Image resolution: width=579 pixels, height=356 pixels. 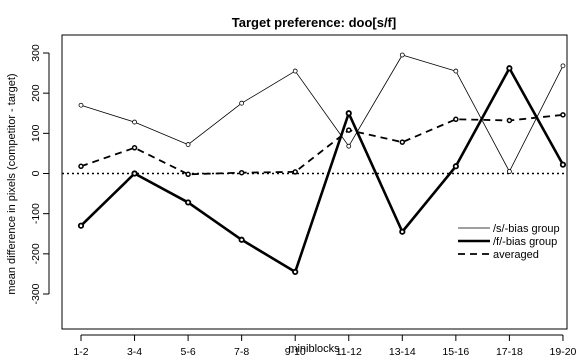 I want to click on legend-label: /f/-bias group, so click(x=525, y=242).